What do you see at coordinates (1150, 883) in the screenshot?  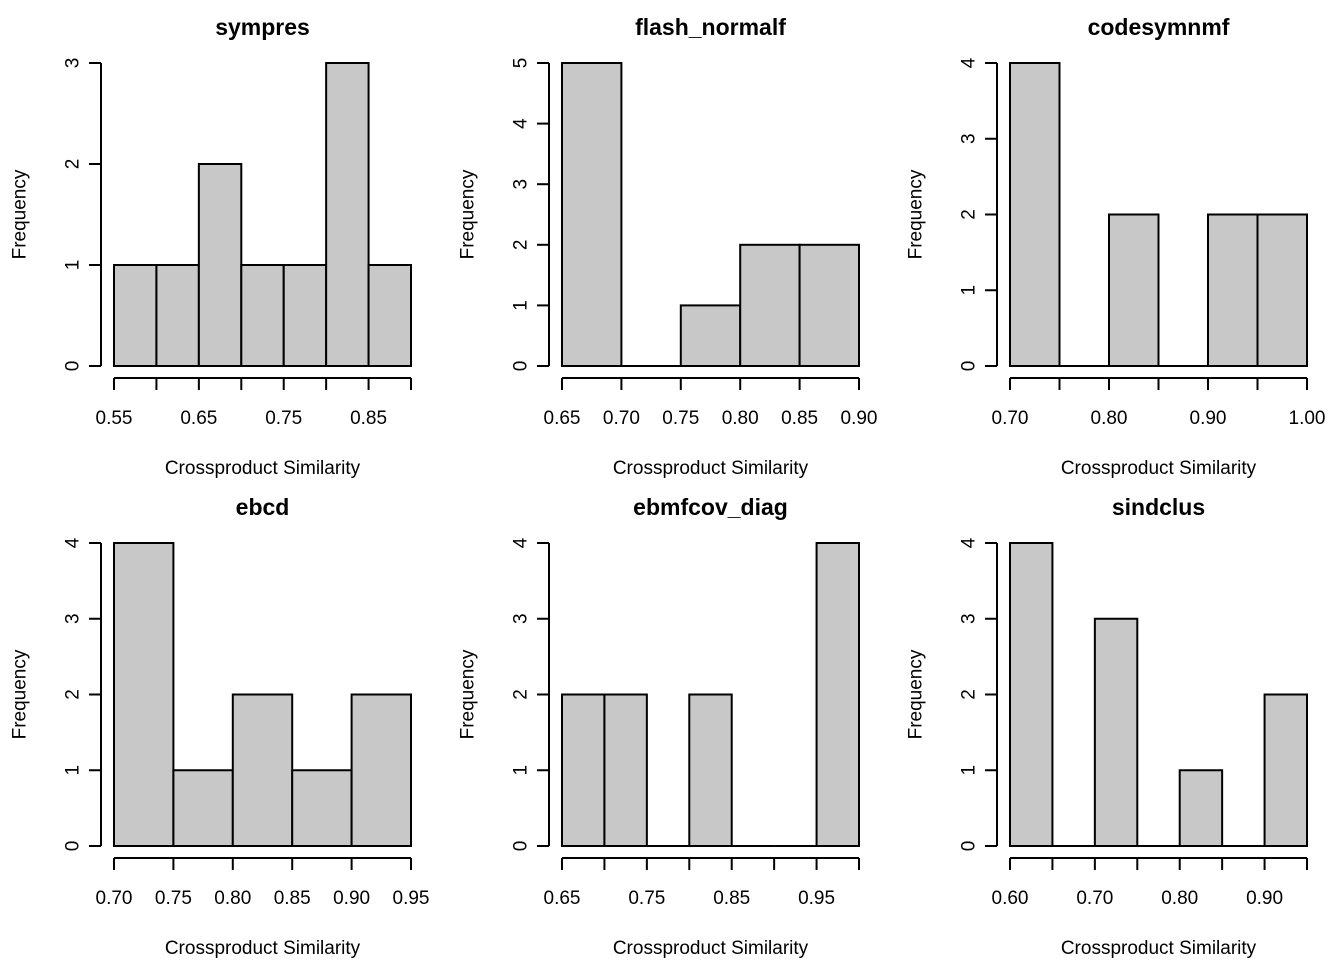 I see `x-axis: 0.60 0.70 0.80 0.90` at bounding box center [1150, 883].